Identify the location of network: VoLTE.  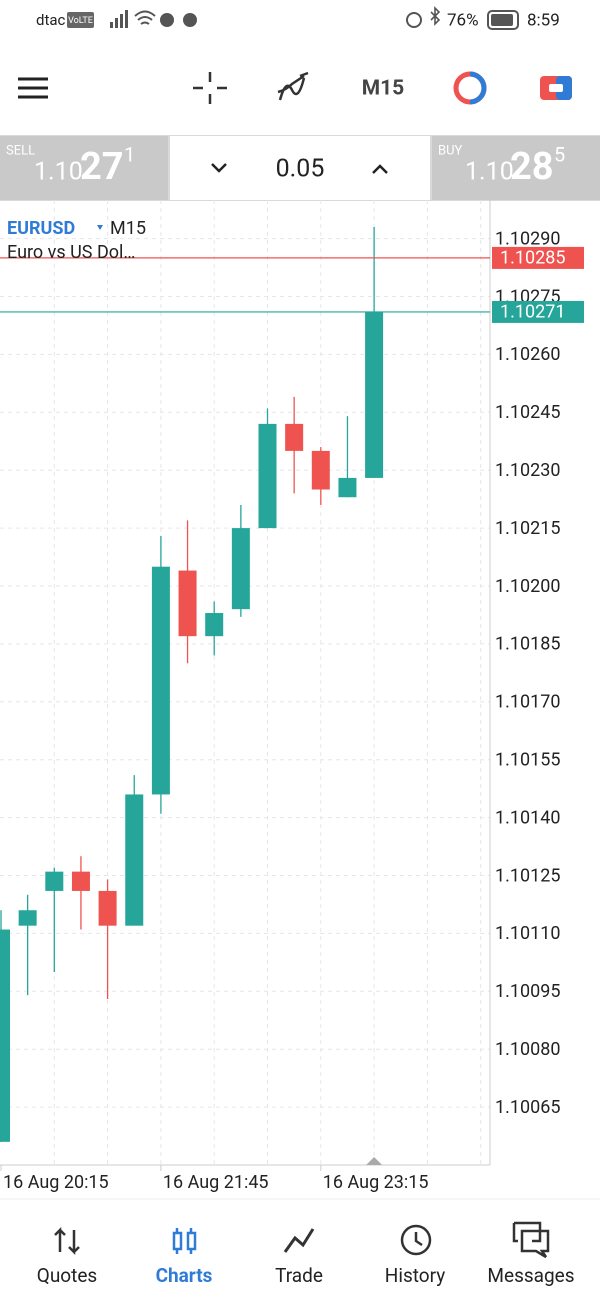
(80, 21).